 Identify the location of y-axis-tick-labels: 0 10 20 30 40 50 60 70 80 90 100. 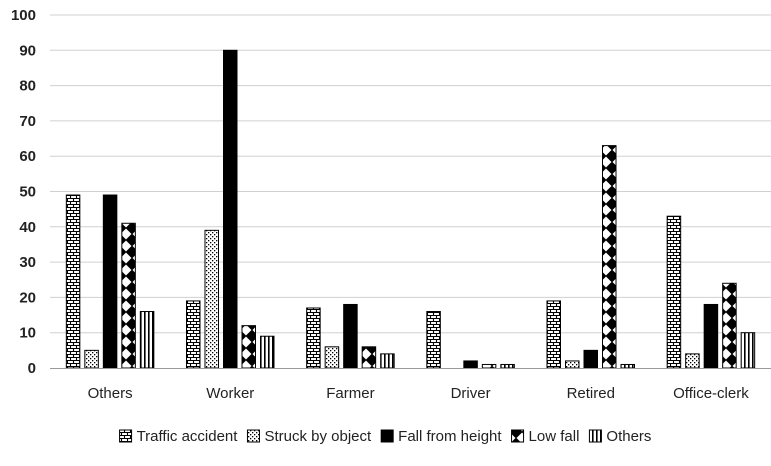
(23, 192).